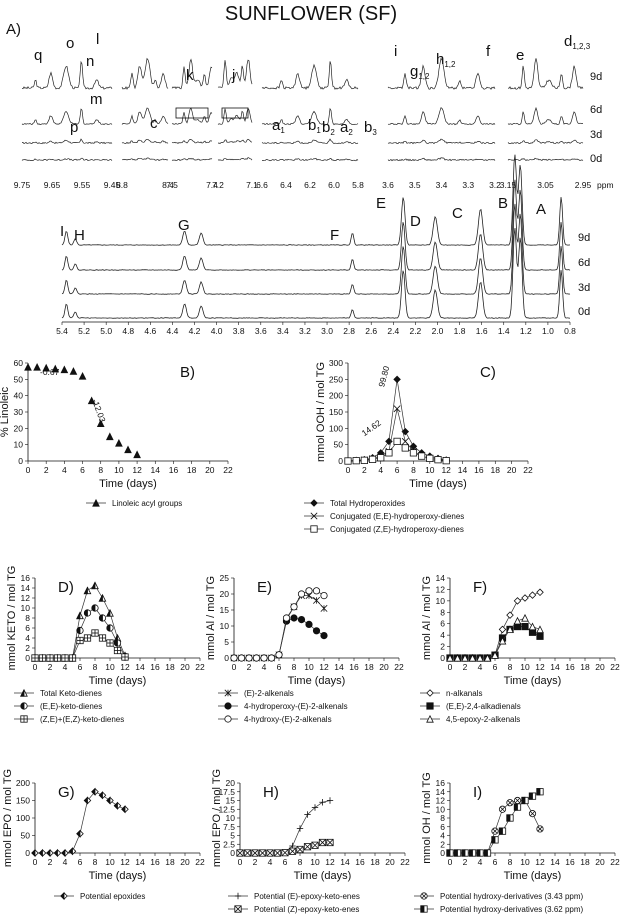 Image resolution: width=623 pixels, height=918 pixels. Describe the element at coordinates (495, 185) in the screenshot. I see `ppm-tick-seg5: 3.2` at that location.